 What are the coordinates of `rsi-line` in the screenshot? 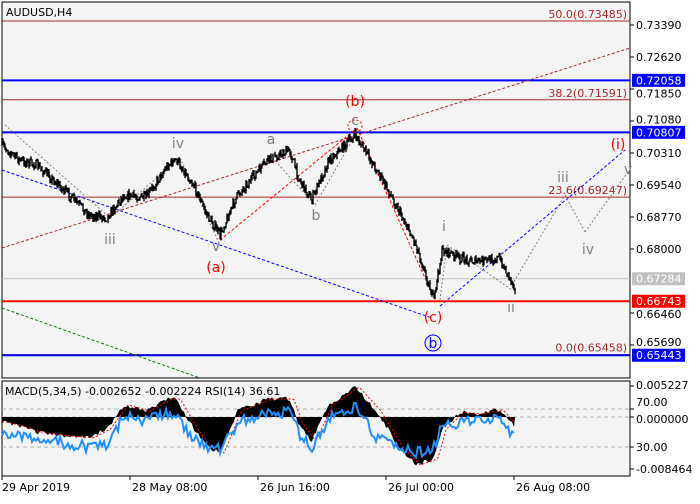 It's located at (258, 430).